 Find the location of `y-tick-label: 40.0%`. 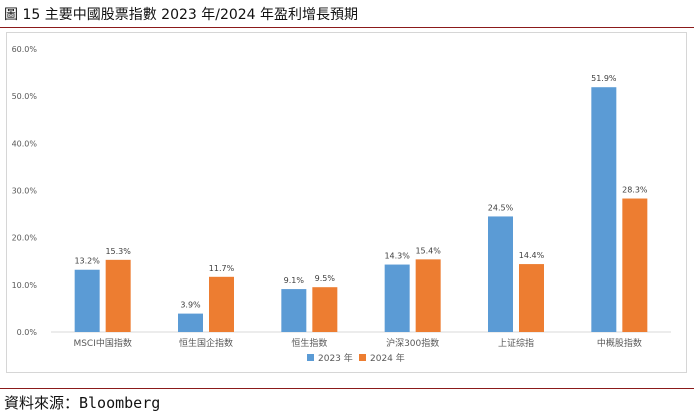

y-tick-label: 40.0% is located at coordinates (25, 143).